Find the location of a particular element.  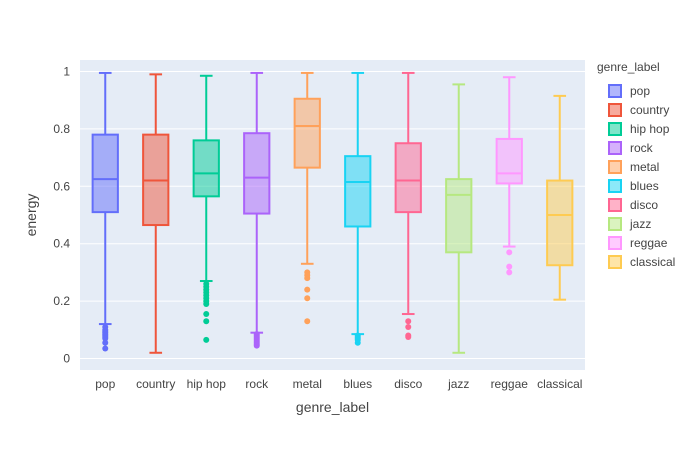

legend-item-pop: pop is located at coordinates (629, 91).